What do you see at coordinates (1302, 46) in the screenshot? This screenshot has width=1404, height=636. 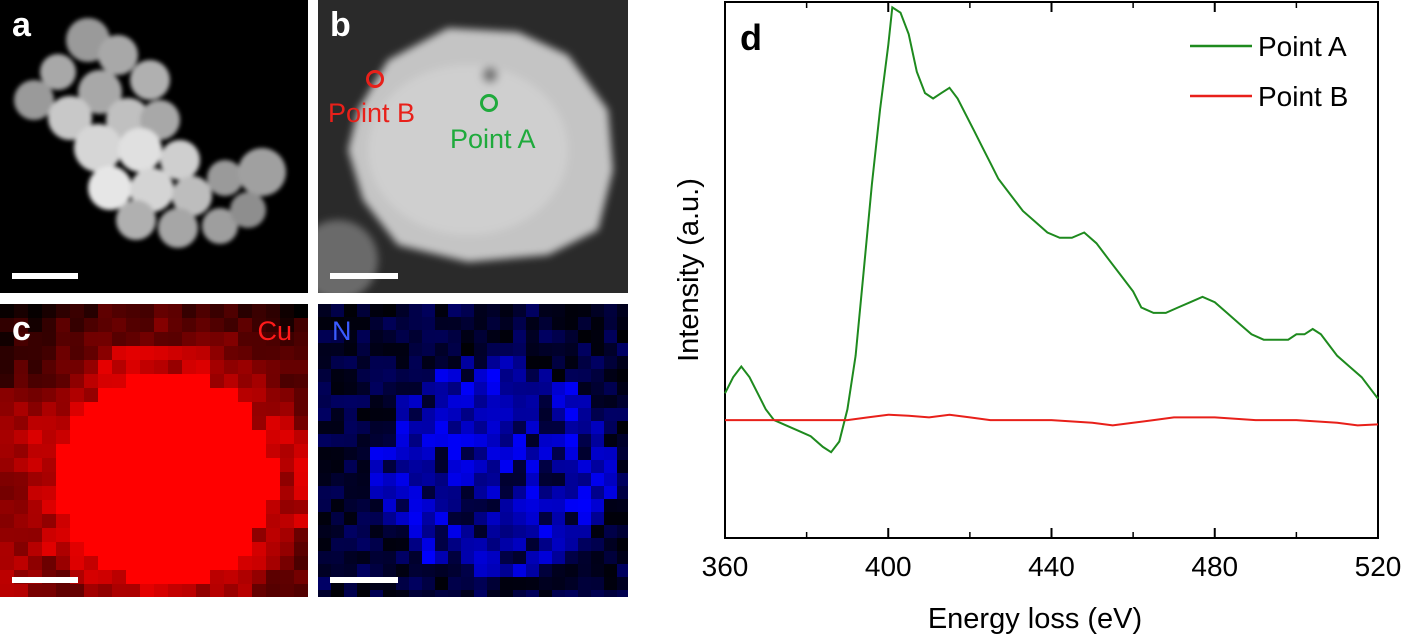 I see `legend-label: Point A` at bounding box center [1302, 46].